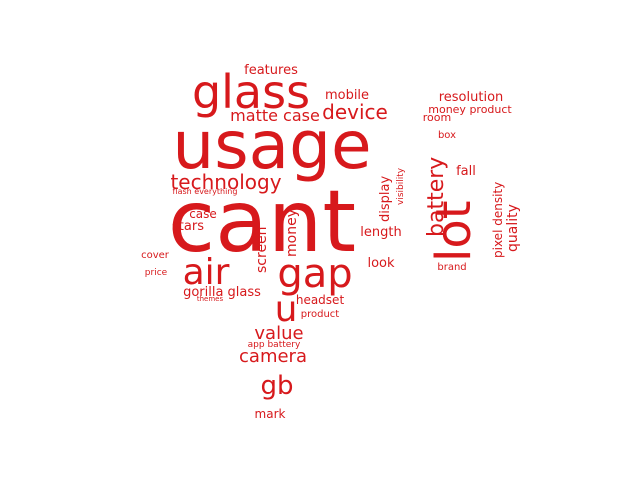 Image resolution: width=640 pixels, height=480 pixels. Describe the element at coordinates (381, 263) in the screenshot. I see `word-look: look` at that location.